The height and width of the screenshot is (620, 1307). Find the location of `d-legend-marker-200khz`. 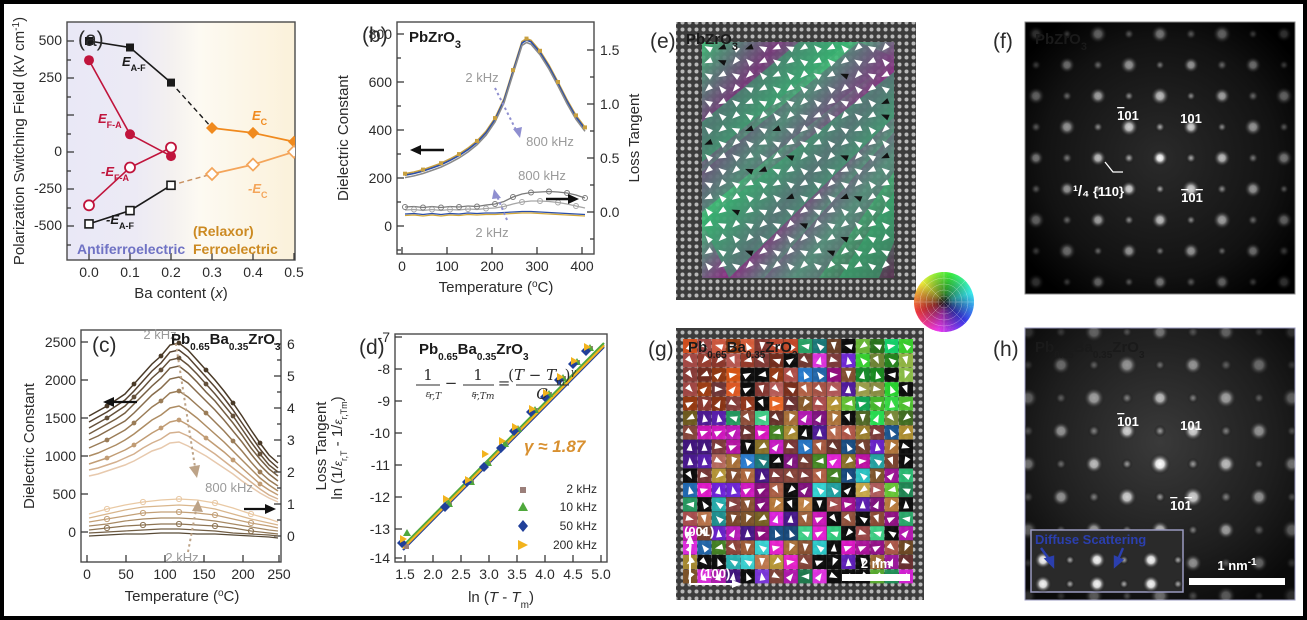

d-legend-marker-200khz is located at coordinates (523, 545).